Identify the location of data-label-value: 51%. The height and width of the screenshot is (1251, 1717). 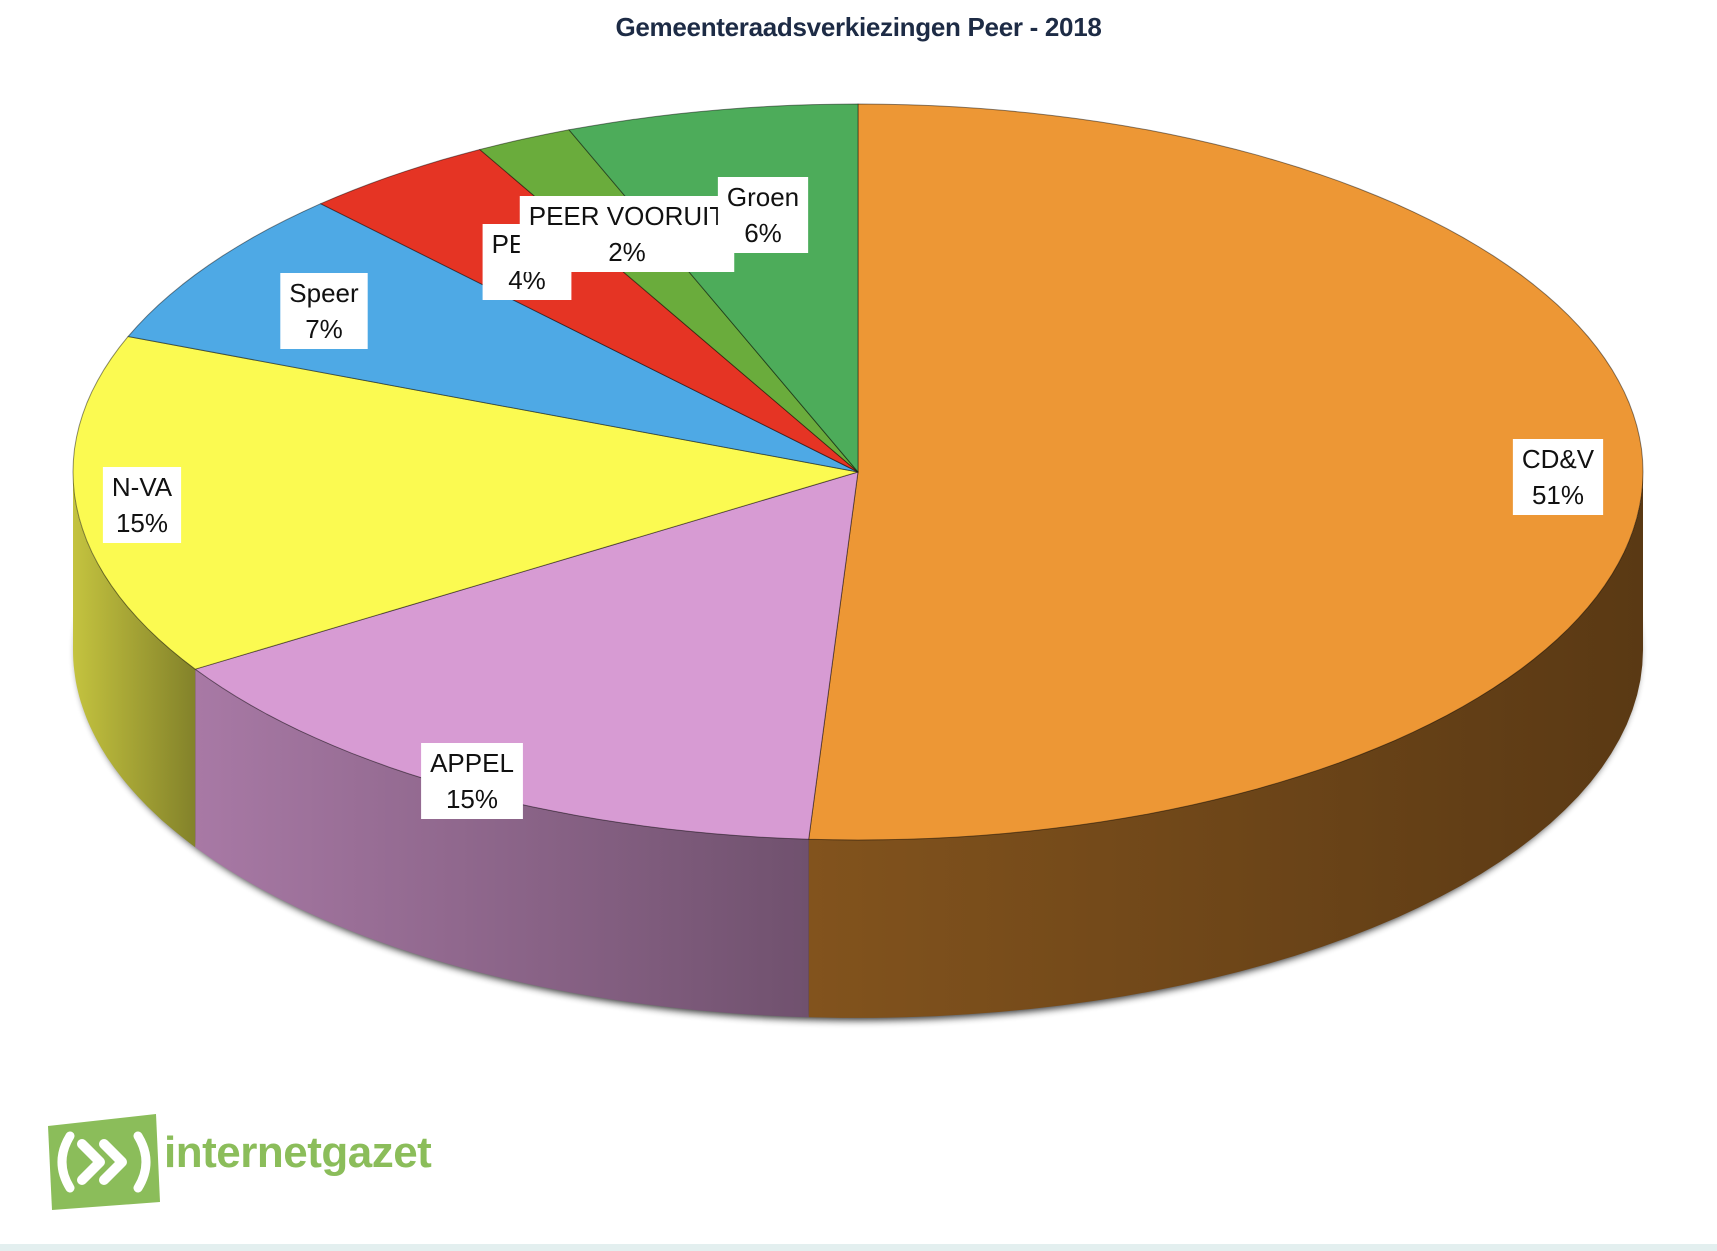
(1558, 495).